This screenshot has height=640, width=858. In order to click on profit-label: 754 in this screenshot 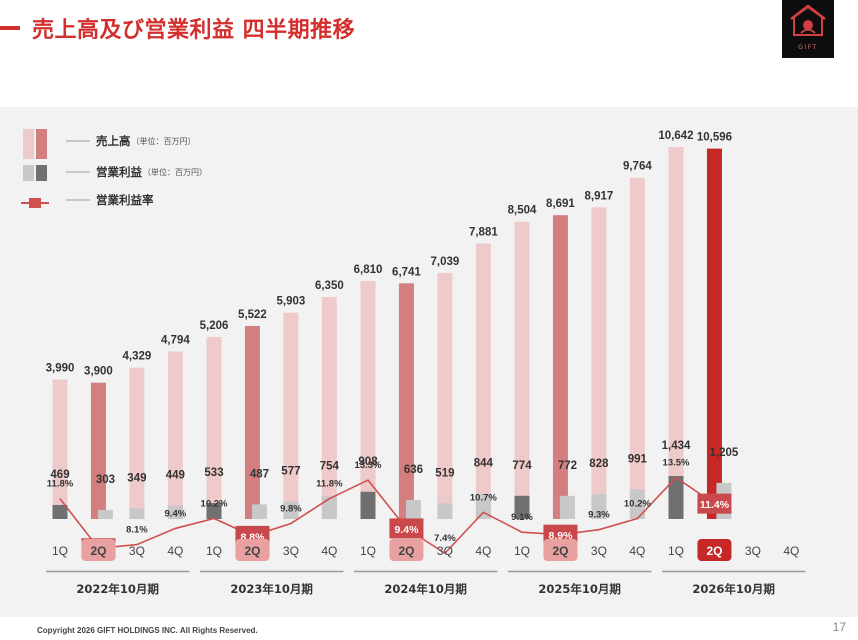, I will do `click(330, 466)`.